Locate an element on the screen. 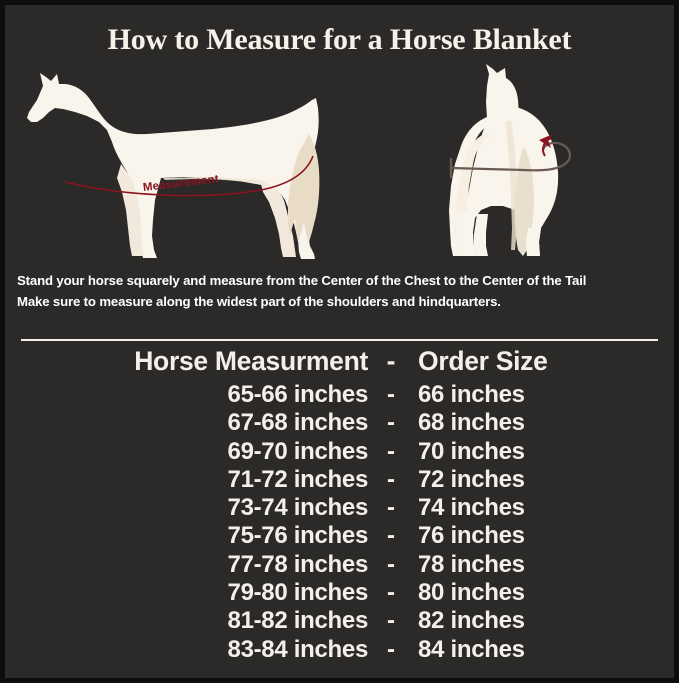 This screenshot has height=683, width=679. cell-order-size: 76 inches is located at coordinates (471, 536).